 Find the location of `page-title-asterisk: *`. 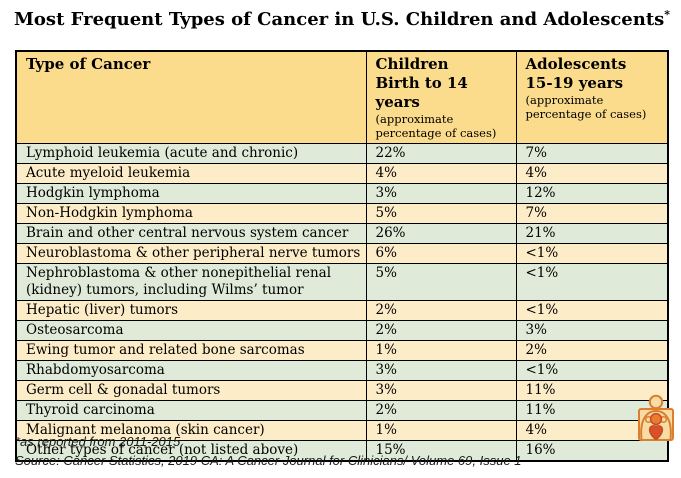

page-title-asterisk: * is located at coordinates (667, 14).